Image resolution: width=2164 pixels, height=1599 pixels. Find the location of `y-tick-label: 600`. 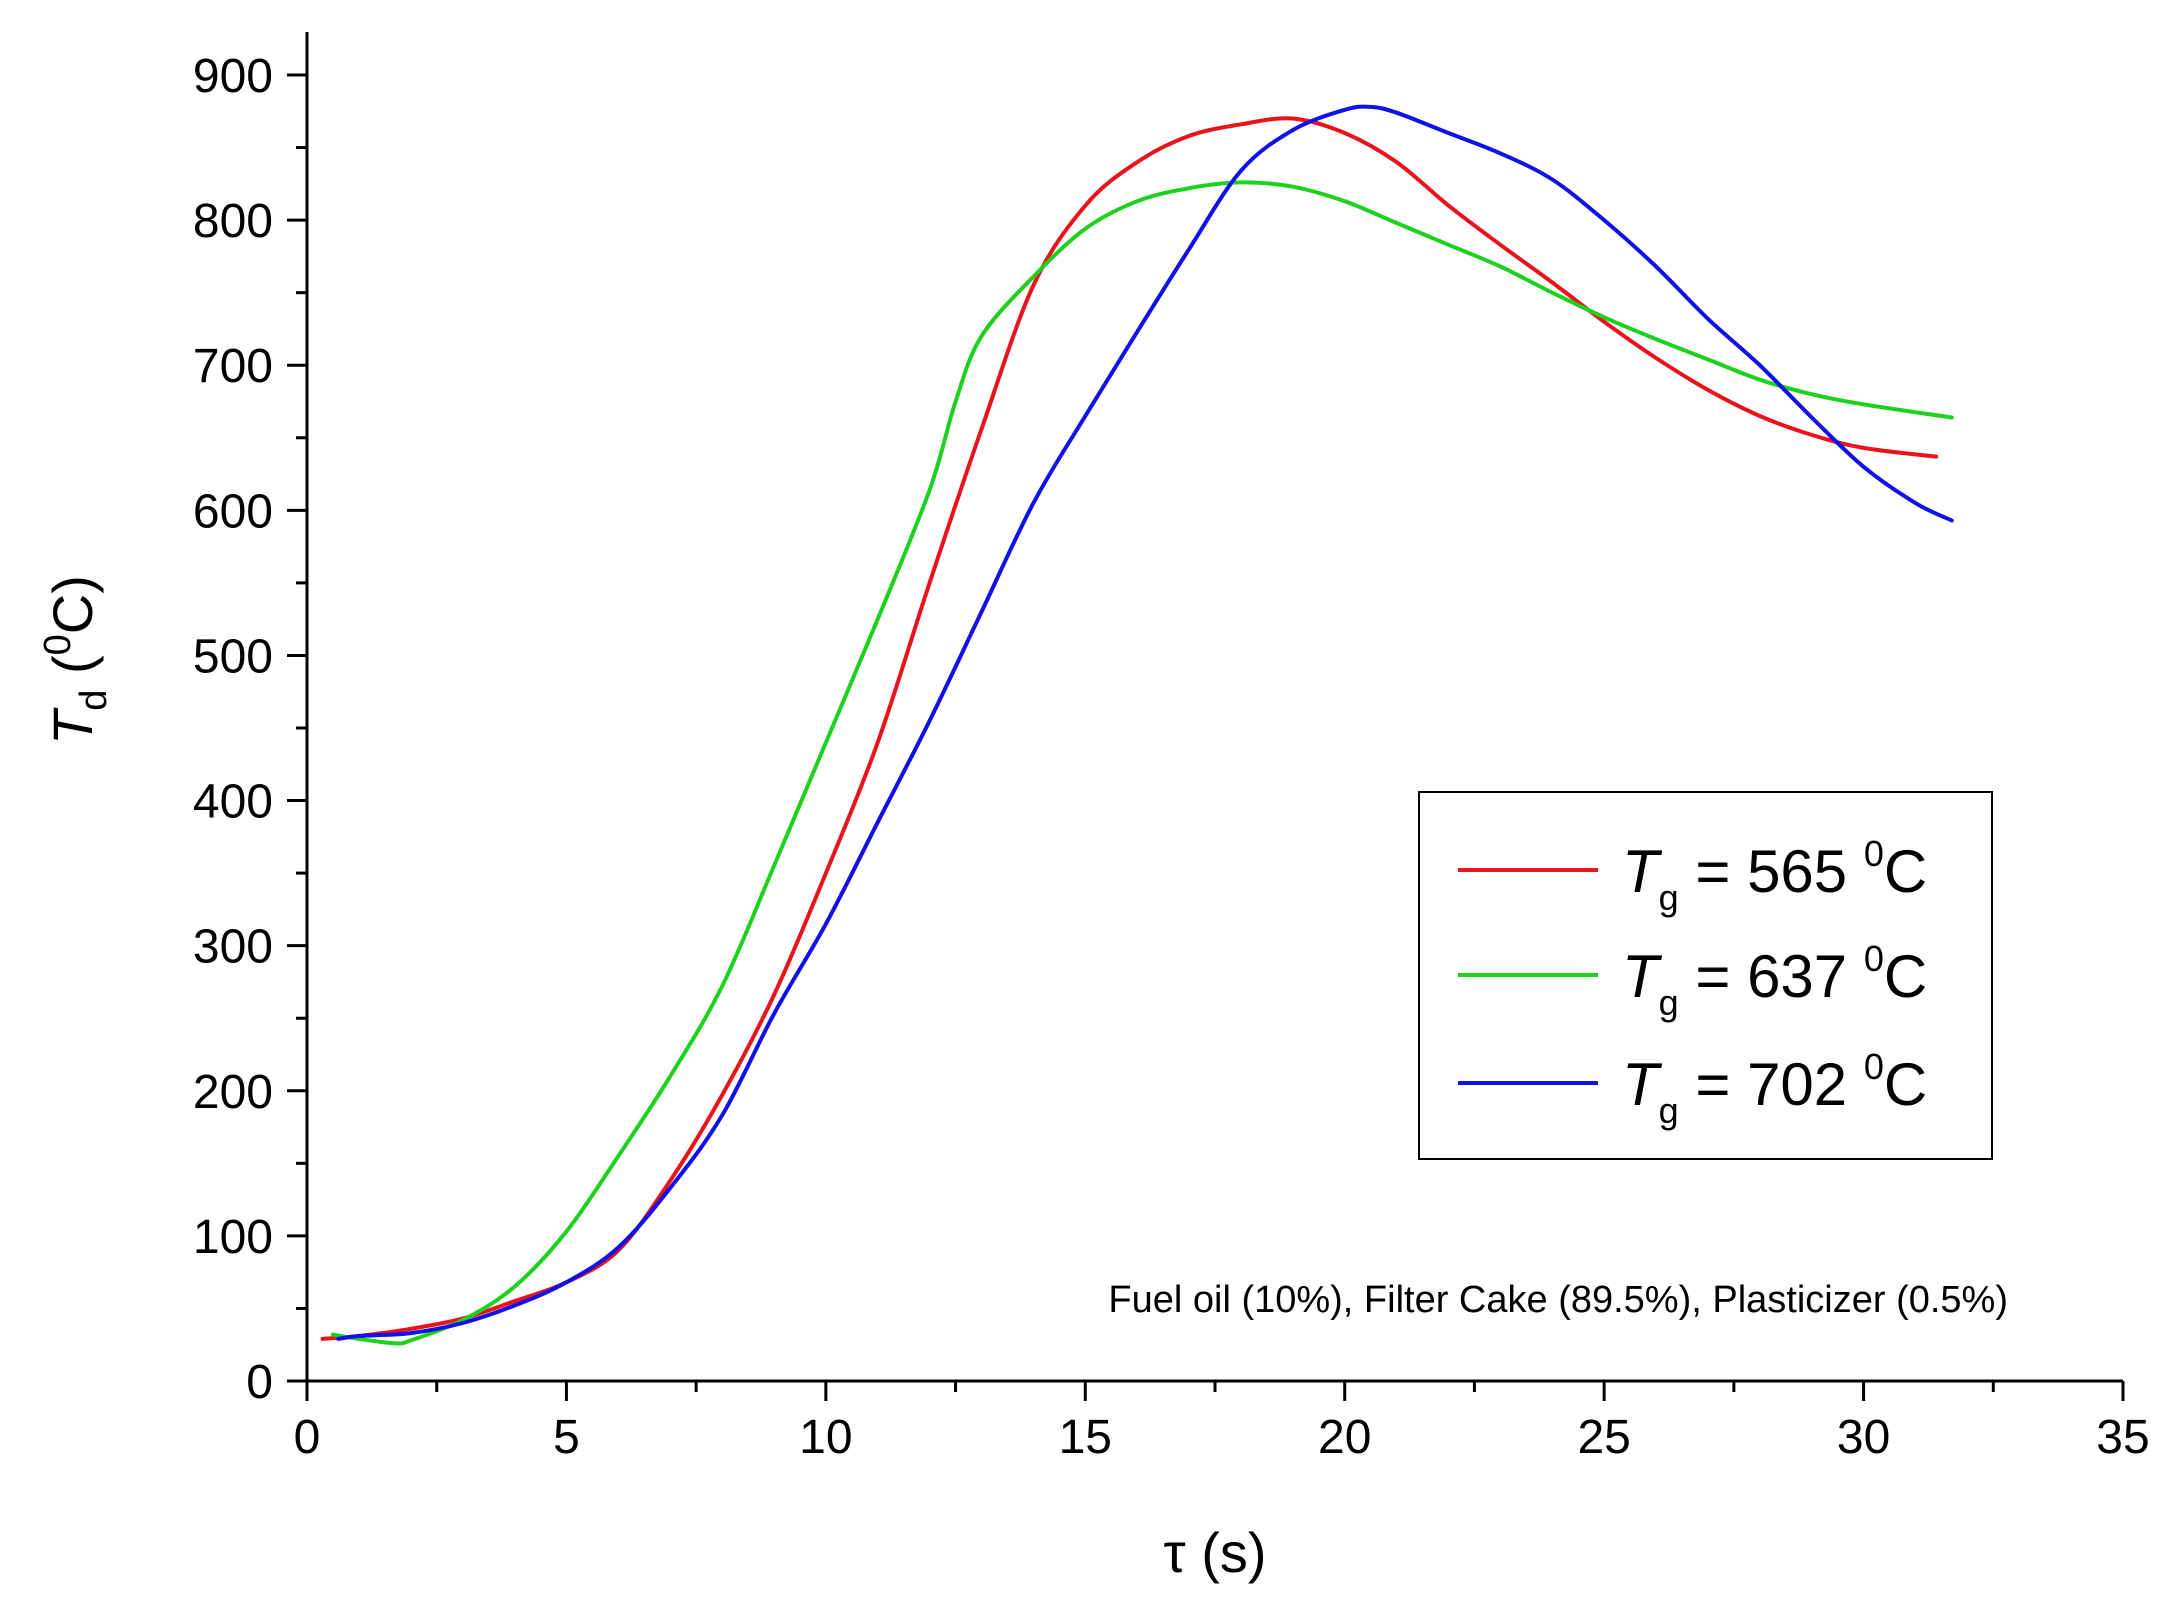

y-tick-label: 600 is located at coordinates (233, 511).